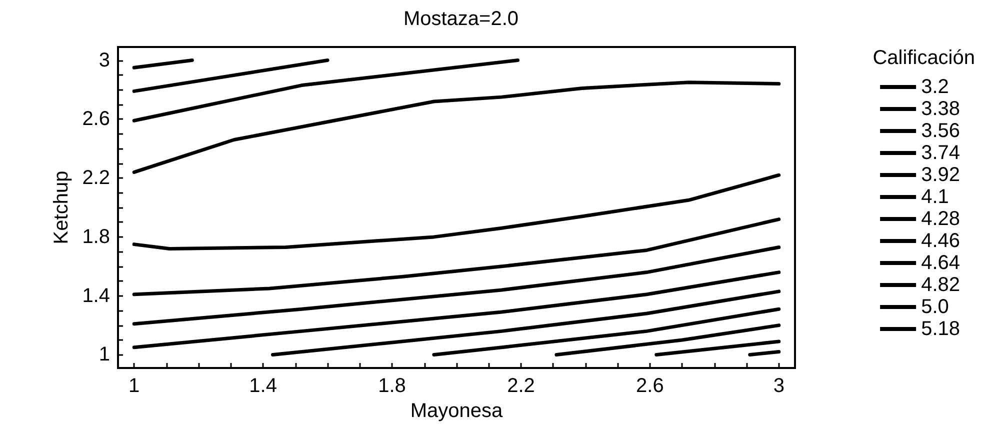 The width and height of the screenshot is (983, 435). I want to click on y-tick-label: 2.2, so click(96, 178).